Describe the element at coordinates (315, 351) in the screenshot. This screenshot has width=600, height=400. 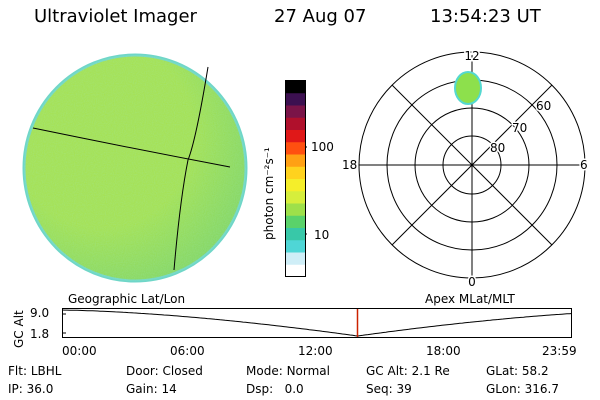
I see `timeline-xtick-2: 12:00` at that location.